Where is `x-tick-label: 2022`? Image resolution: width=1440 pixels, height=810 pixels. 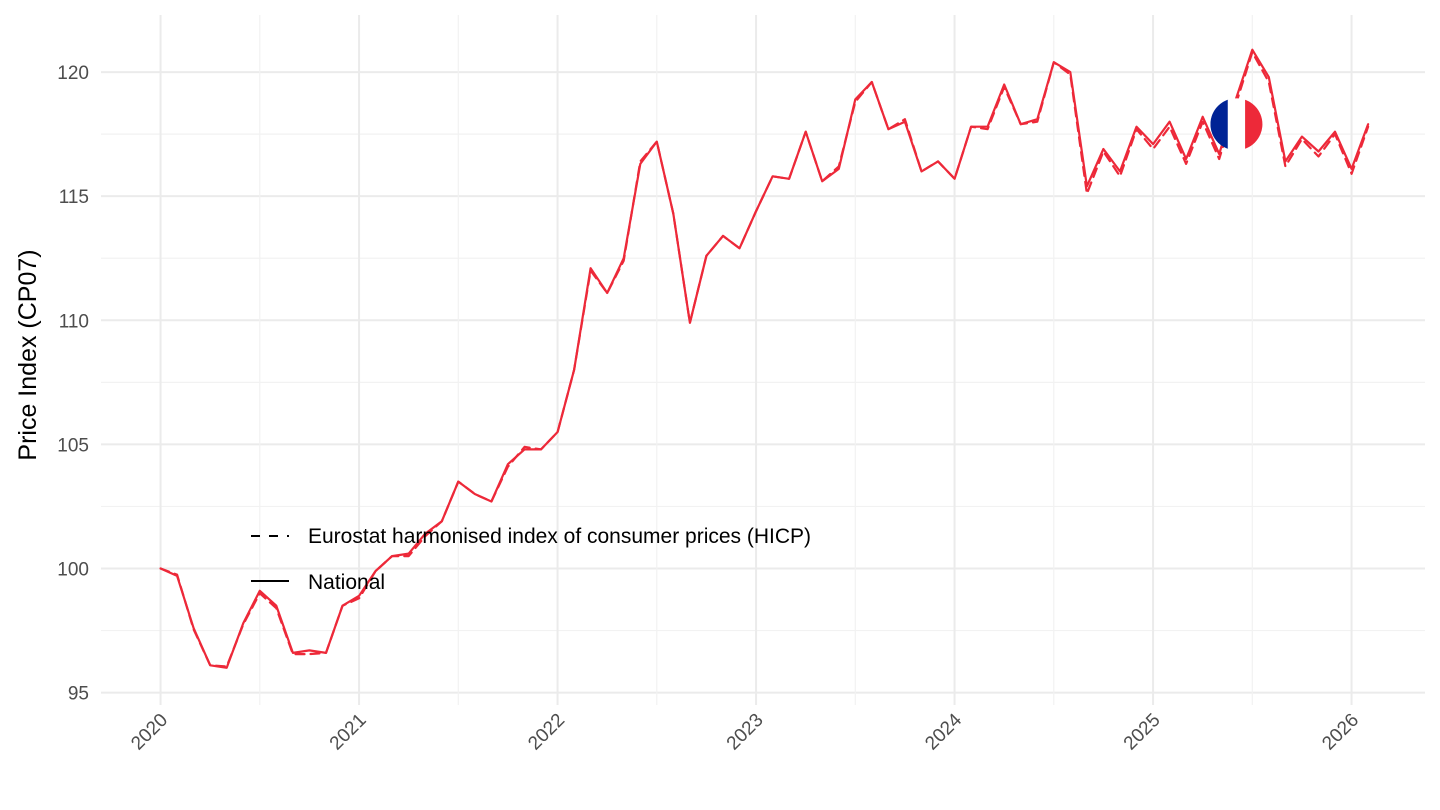
x-tick-label: 2022 is located at coordinates (546, 732).